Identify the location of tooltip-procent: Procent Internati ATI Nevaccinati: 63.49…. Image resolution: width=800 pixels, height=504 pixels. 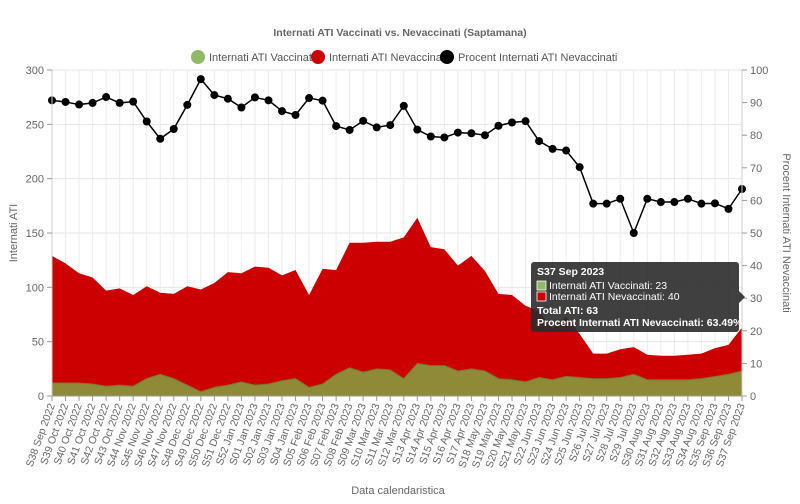
(640, 323).